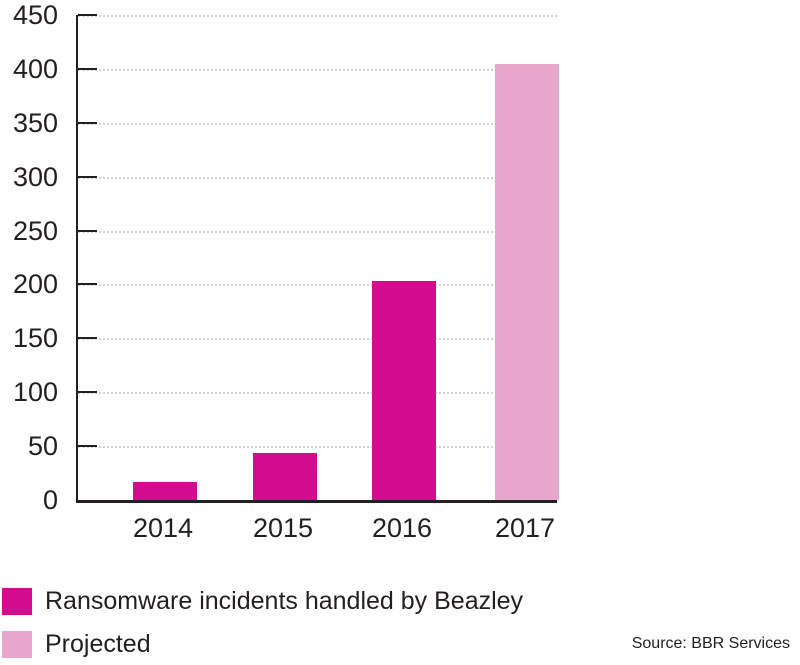  Describe the element at coordinates (284, 601) in the screenshot. I see `legend-label-actual: Ransomware incidents handled by Beazley` at that location.